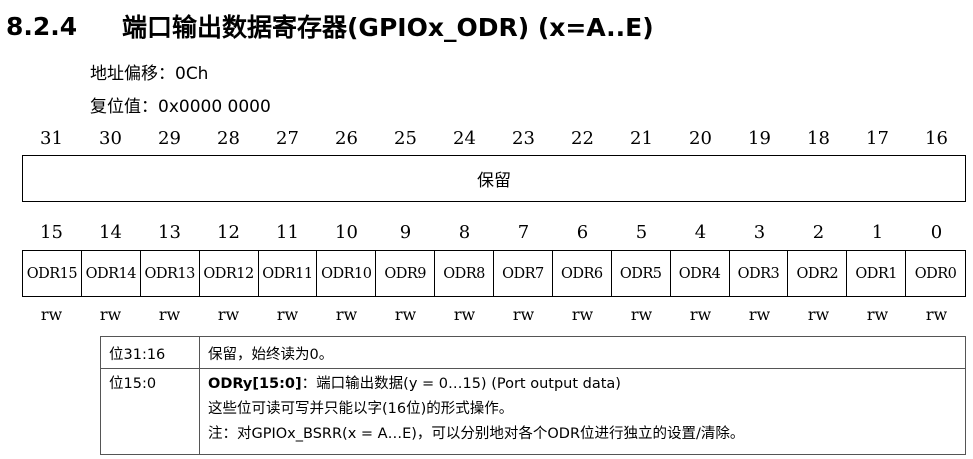 The width and height of the screenshot is (973, 459). What do you see at coordinates (759, 273) in the screenshot?
I see `field-cell: ODR3` at bounding box center [759, 273].